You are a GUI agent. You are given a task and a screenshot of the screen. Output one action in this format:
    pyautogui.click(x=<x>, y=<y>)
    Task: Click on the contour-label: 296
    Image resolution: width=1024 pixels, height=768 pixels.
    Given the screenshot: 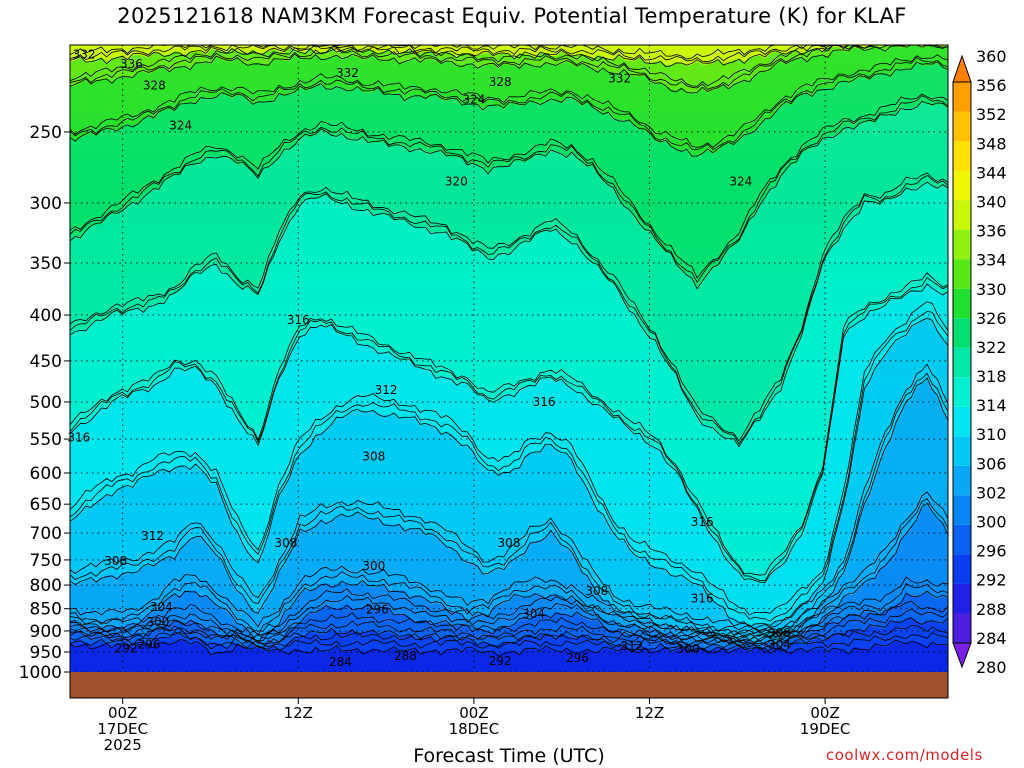 What is the action you would take?
    pyautogui.click(x=577, y=658)
    